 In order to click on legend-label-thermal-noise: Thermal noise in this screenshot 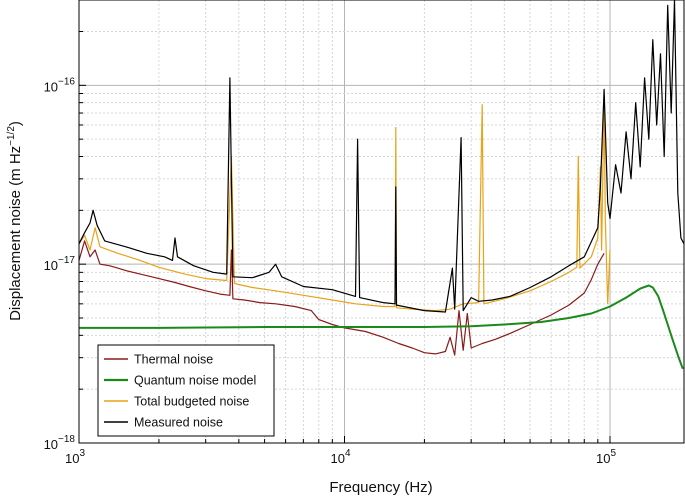, I will do `click(173, 360)`.